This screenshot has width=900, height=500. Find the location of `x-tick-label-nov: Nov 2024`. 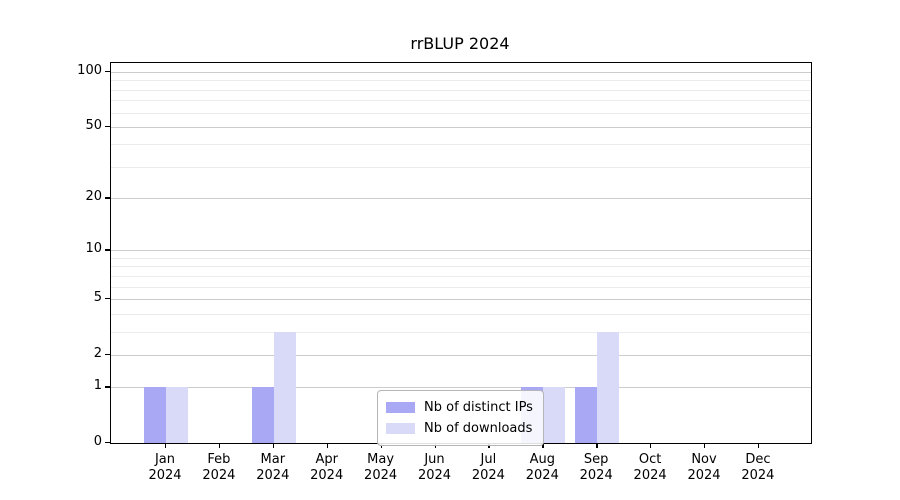

x-tick-label-nov: Nov 2024 is located at coordinates (704, 468).